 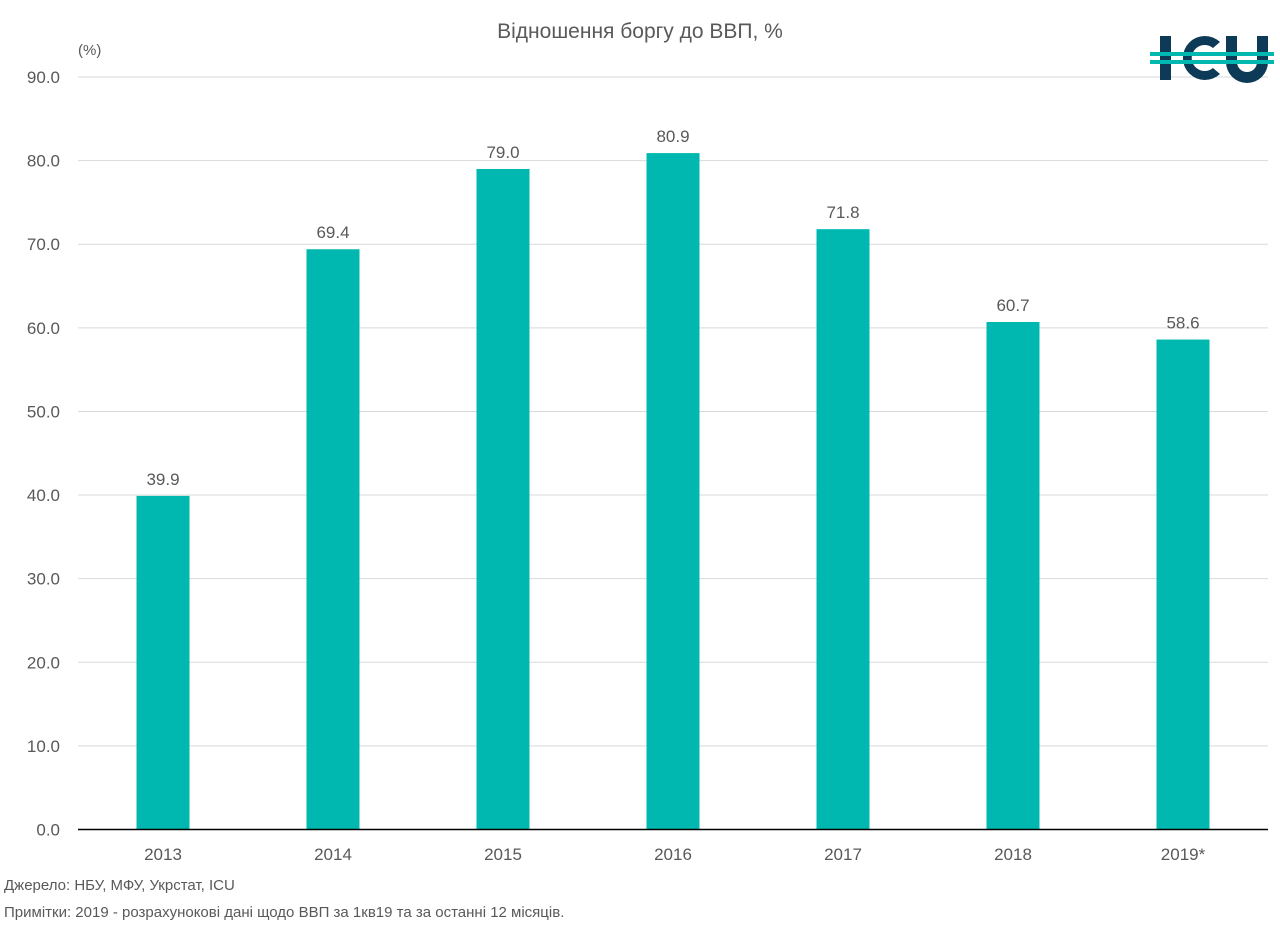 What do you see at coordinates (43, 454) in the screenshot?
I see `y-axis-ticks: 0.0 10.0 20.0 30.0 40.0 50.0 60.0 70.0 80.0 90.0` at bounding box center [43, 454].